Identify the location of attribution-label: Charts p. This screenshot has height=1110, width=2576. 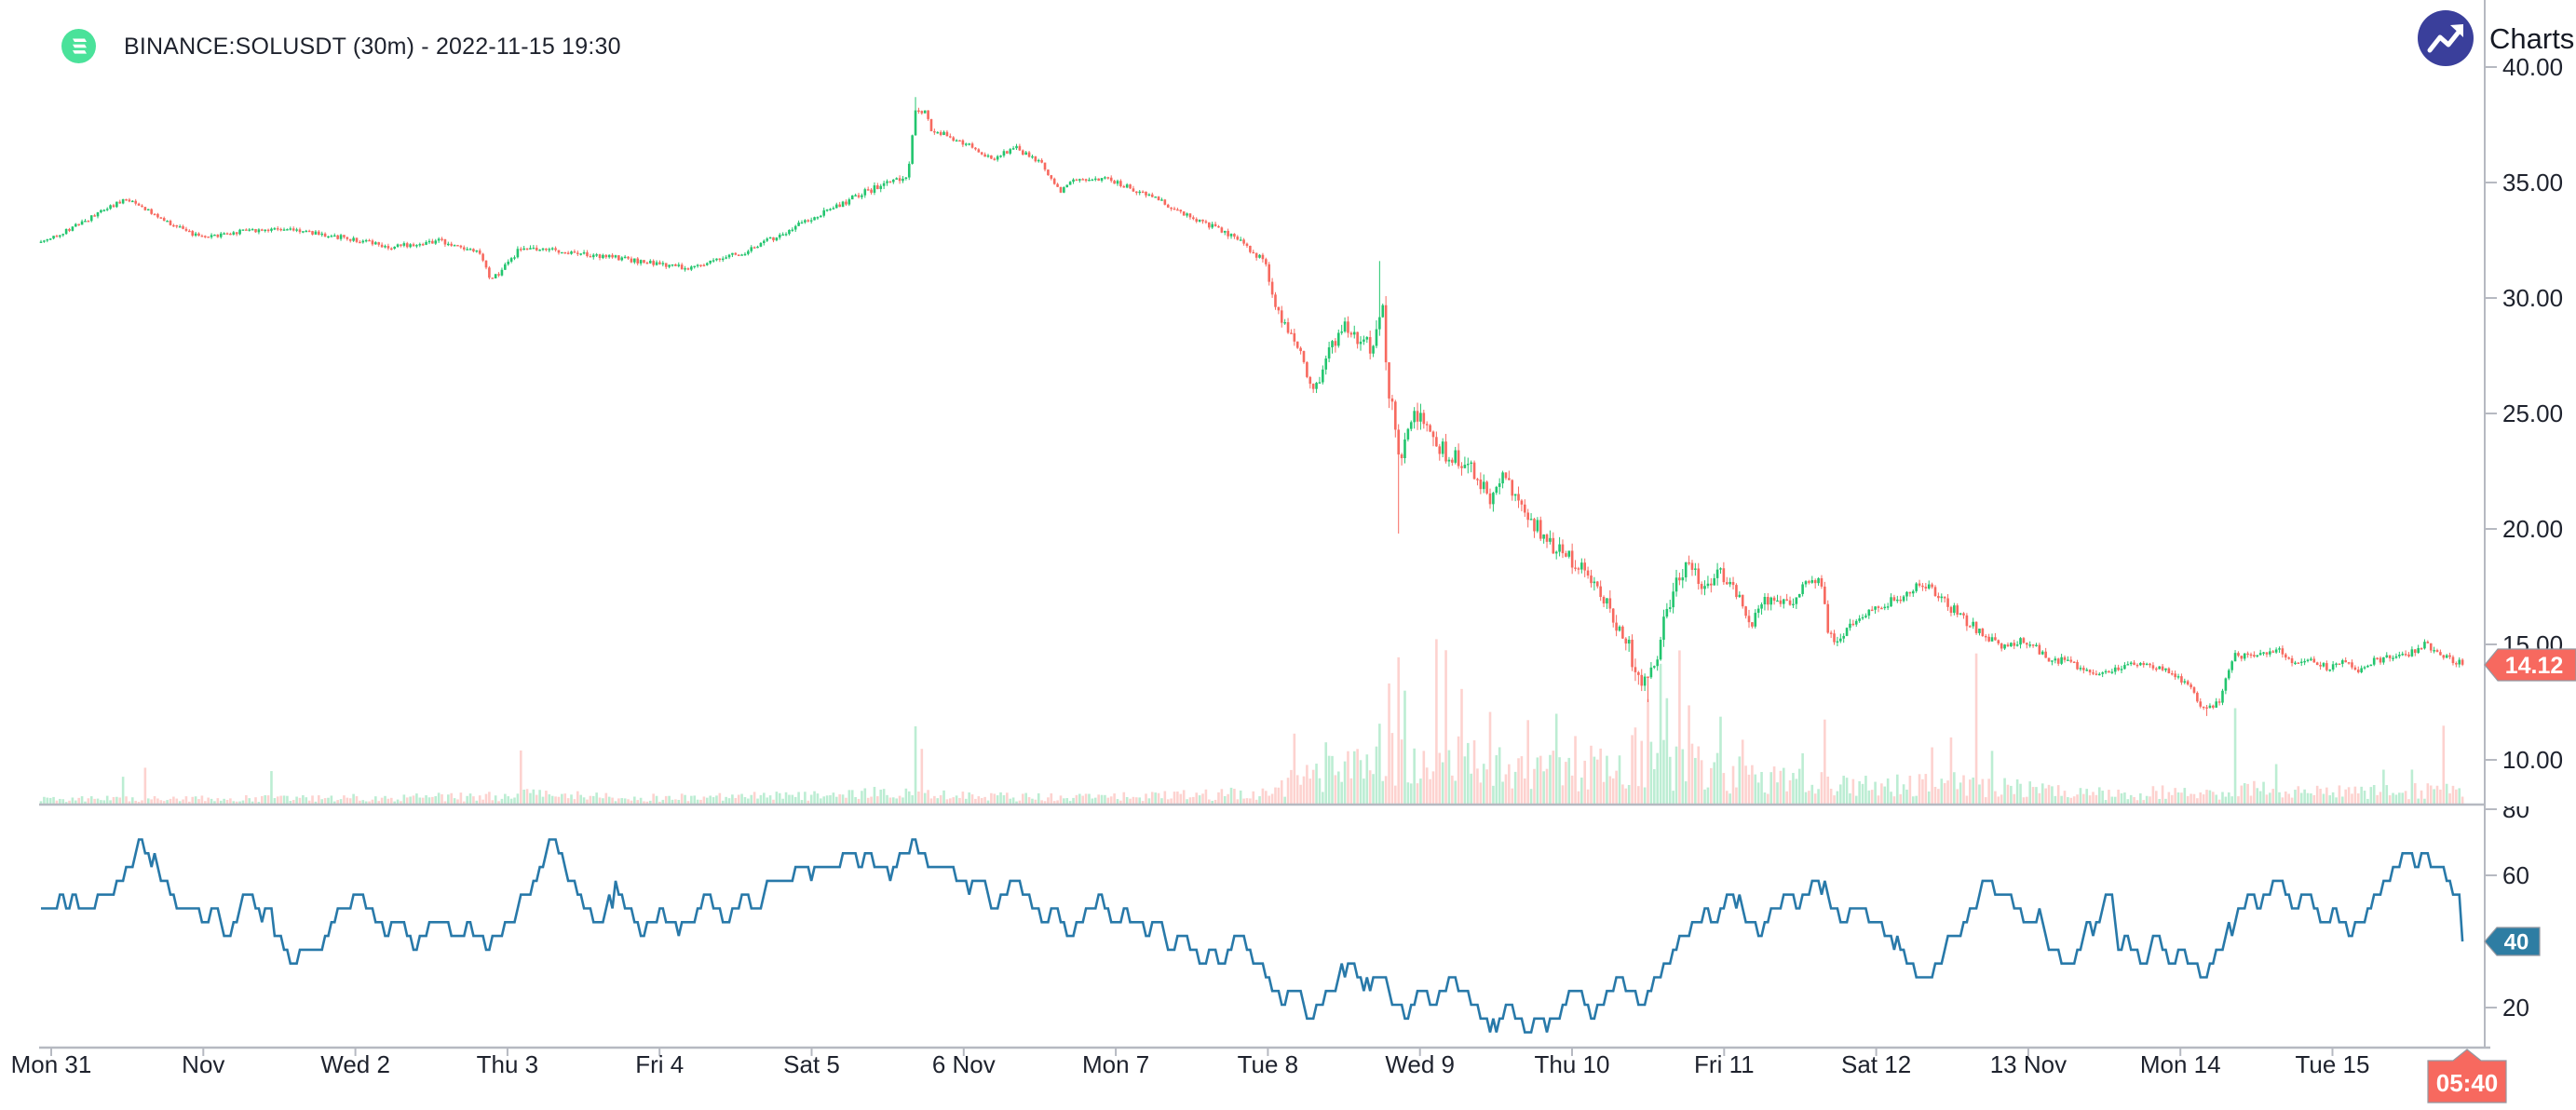
(2532, 38).